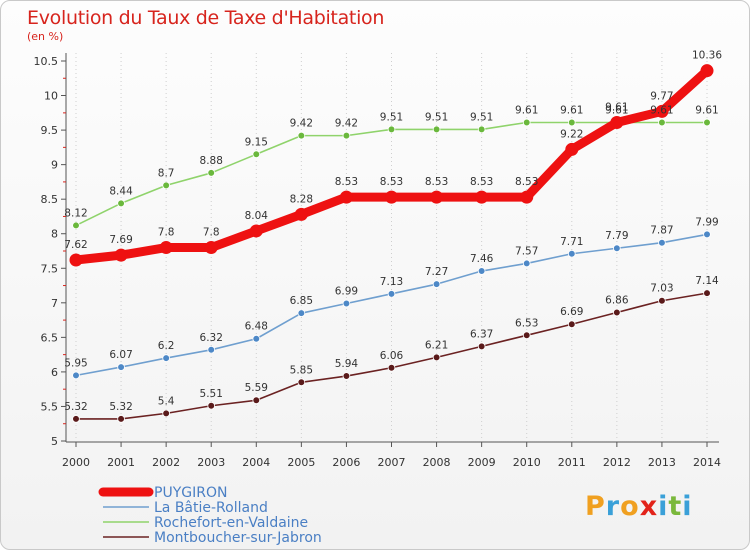 The width and height of the screenshot is (750, 550). Describe the element at coordinates (50, 199) in the screenshot. I see `y-tick-label: 8.5` at that location.